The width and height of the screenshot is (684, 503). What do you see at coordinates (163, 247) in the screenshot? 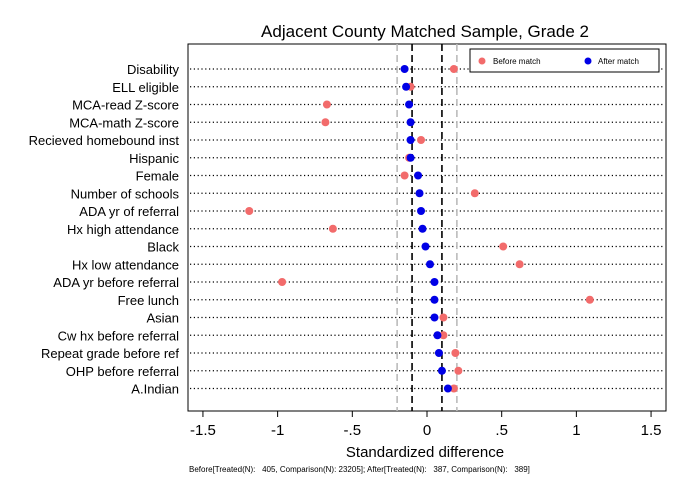
I see `y-tick-label: Black` at bounding box center [163, 247].